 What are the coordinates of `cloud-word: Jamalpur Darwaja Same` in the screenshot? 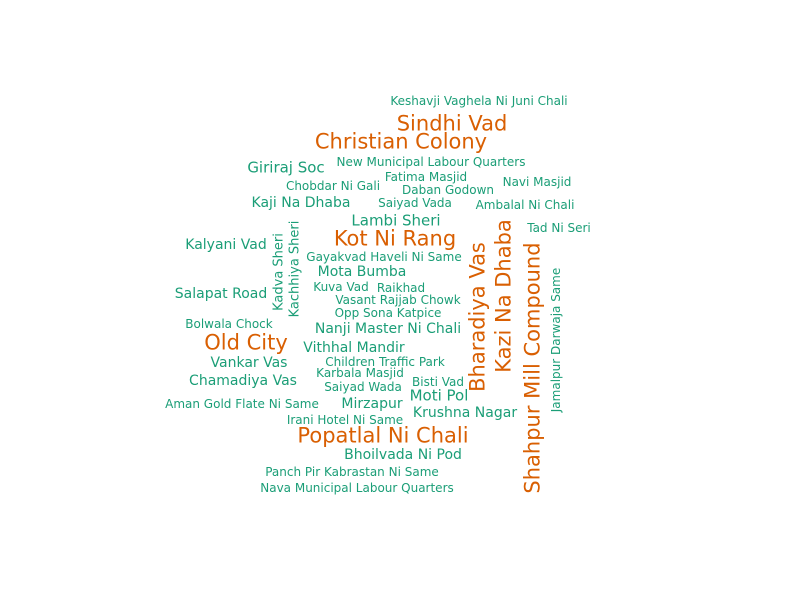 It's located at (556, 340).